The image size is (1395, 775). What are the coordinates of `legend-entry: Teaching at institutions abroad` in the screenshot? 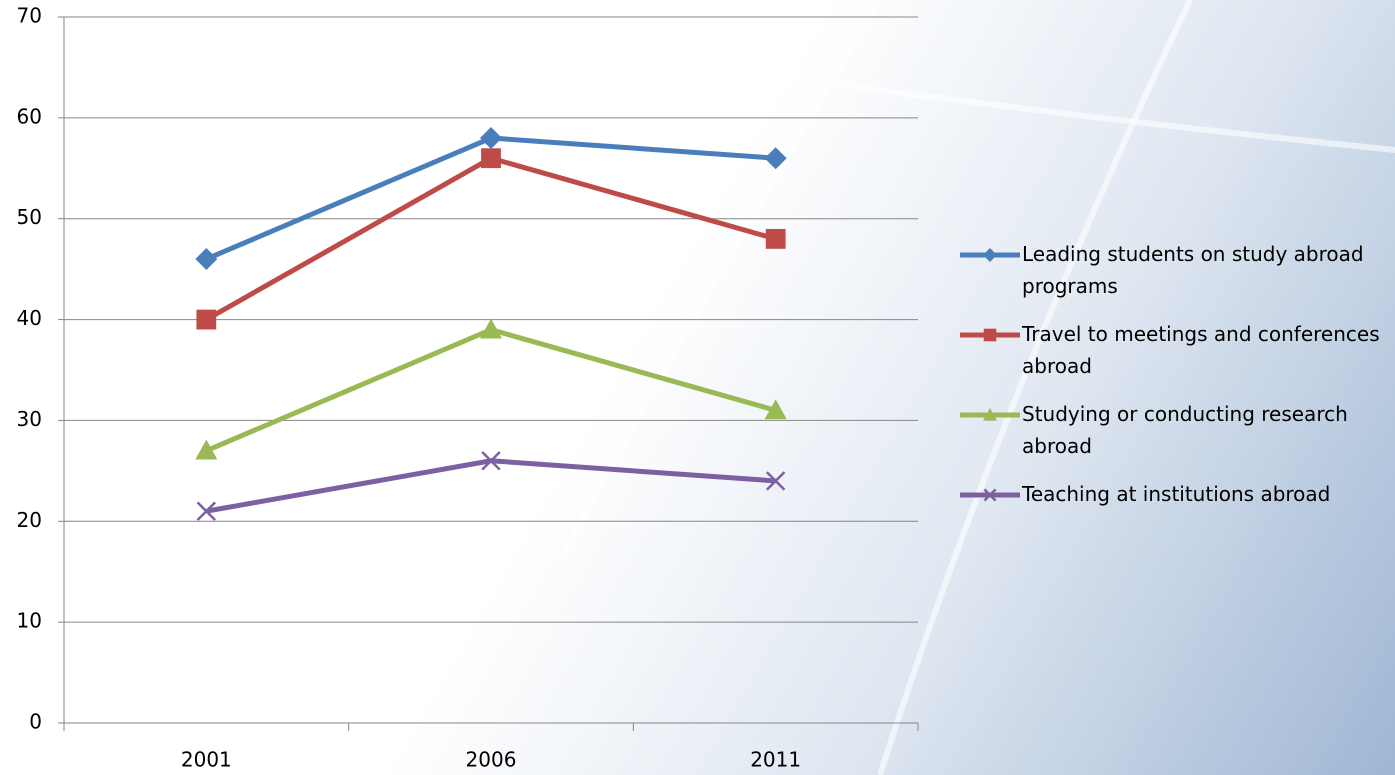 It's located at (1176, 518).